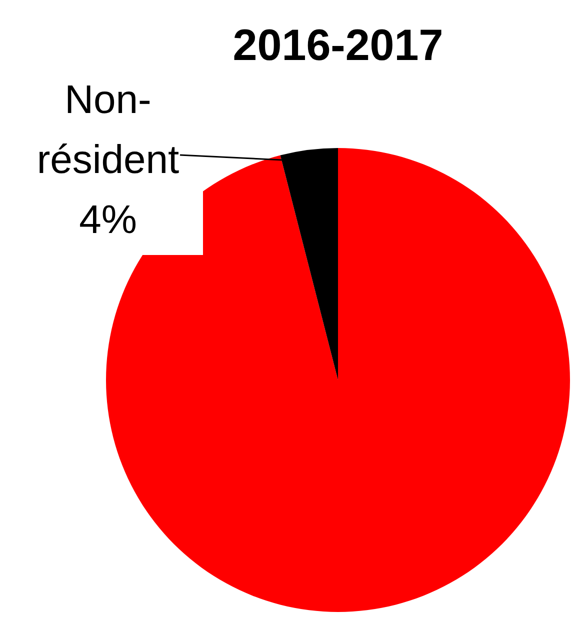 Image resolution: width=573 pixels, height=619 pixels. Describe the element at coordinates (108, 130) in the screenshot. I see `slice-label: Non-résident` at that location.